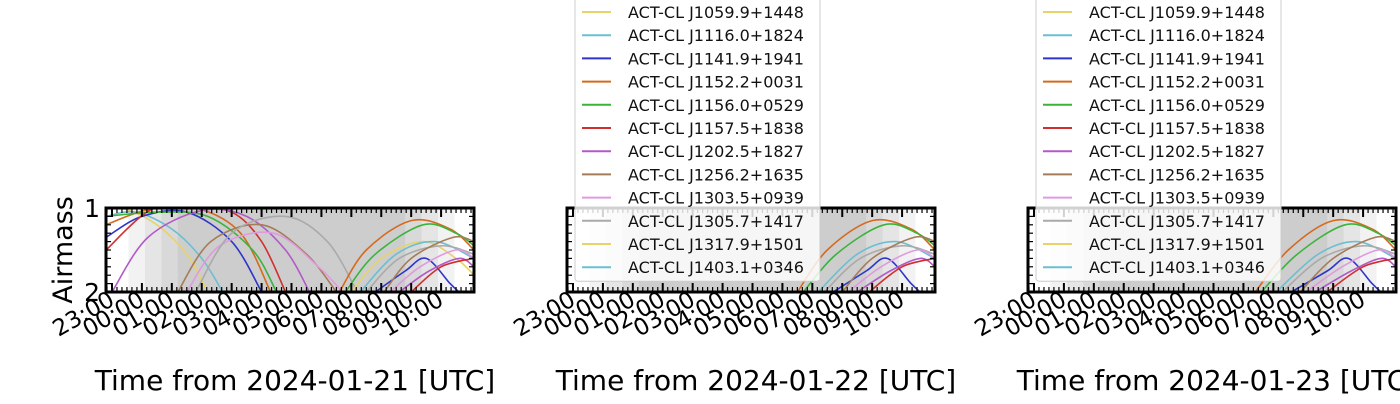  What do you see at coordinates (1208, 380) in the screenshot?
I see `x-axis-label: Time from 2024-01-23 [UTC]` at bounding box center [1208, 380].